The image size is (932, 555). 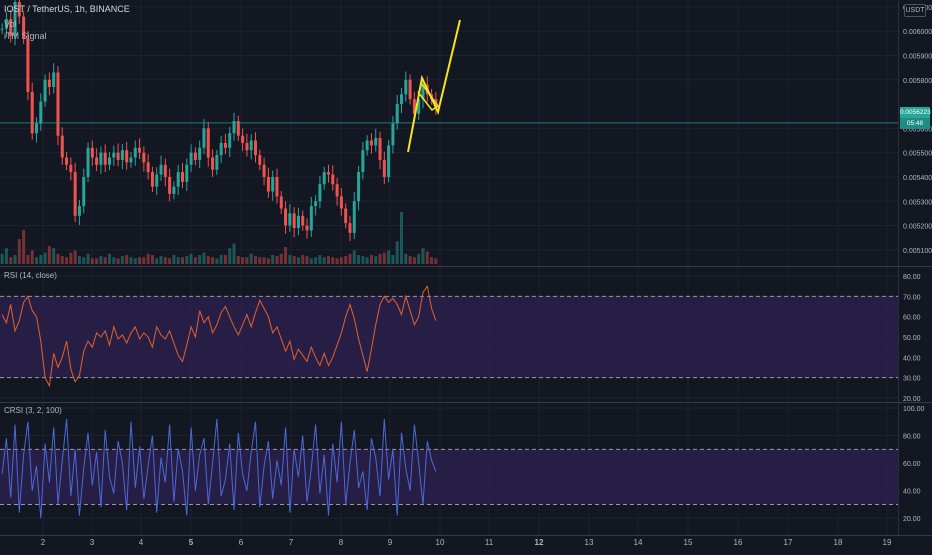 What do you see at coordinates (67, 9) in the screenshot?
I see `symbol-title: IOST / TetherUS, 1h, BINANCE` at bounding box center [67, 9].